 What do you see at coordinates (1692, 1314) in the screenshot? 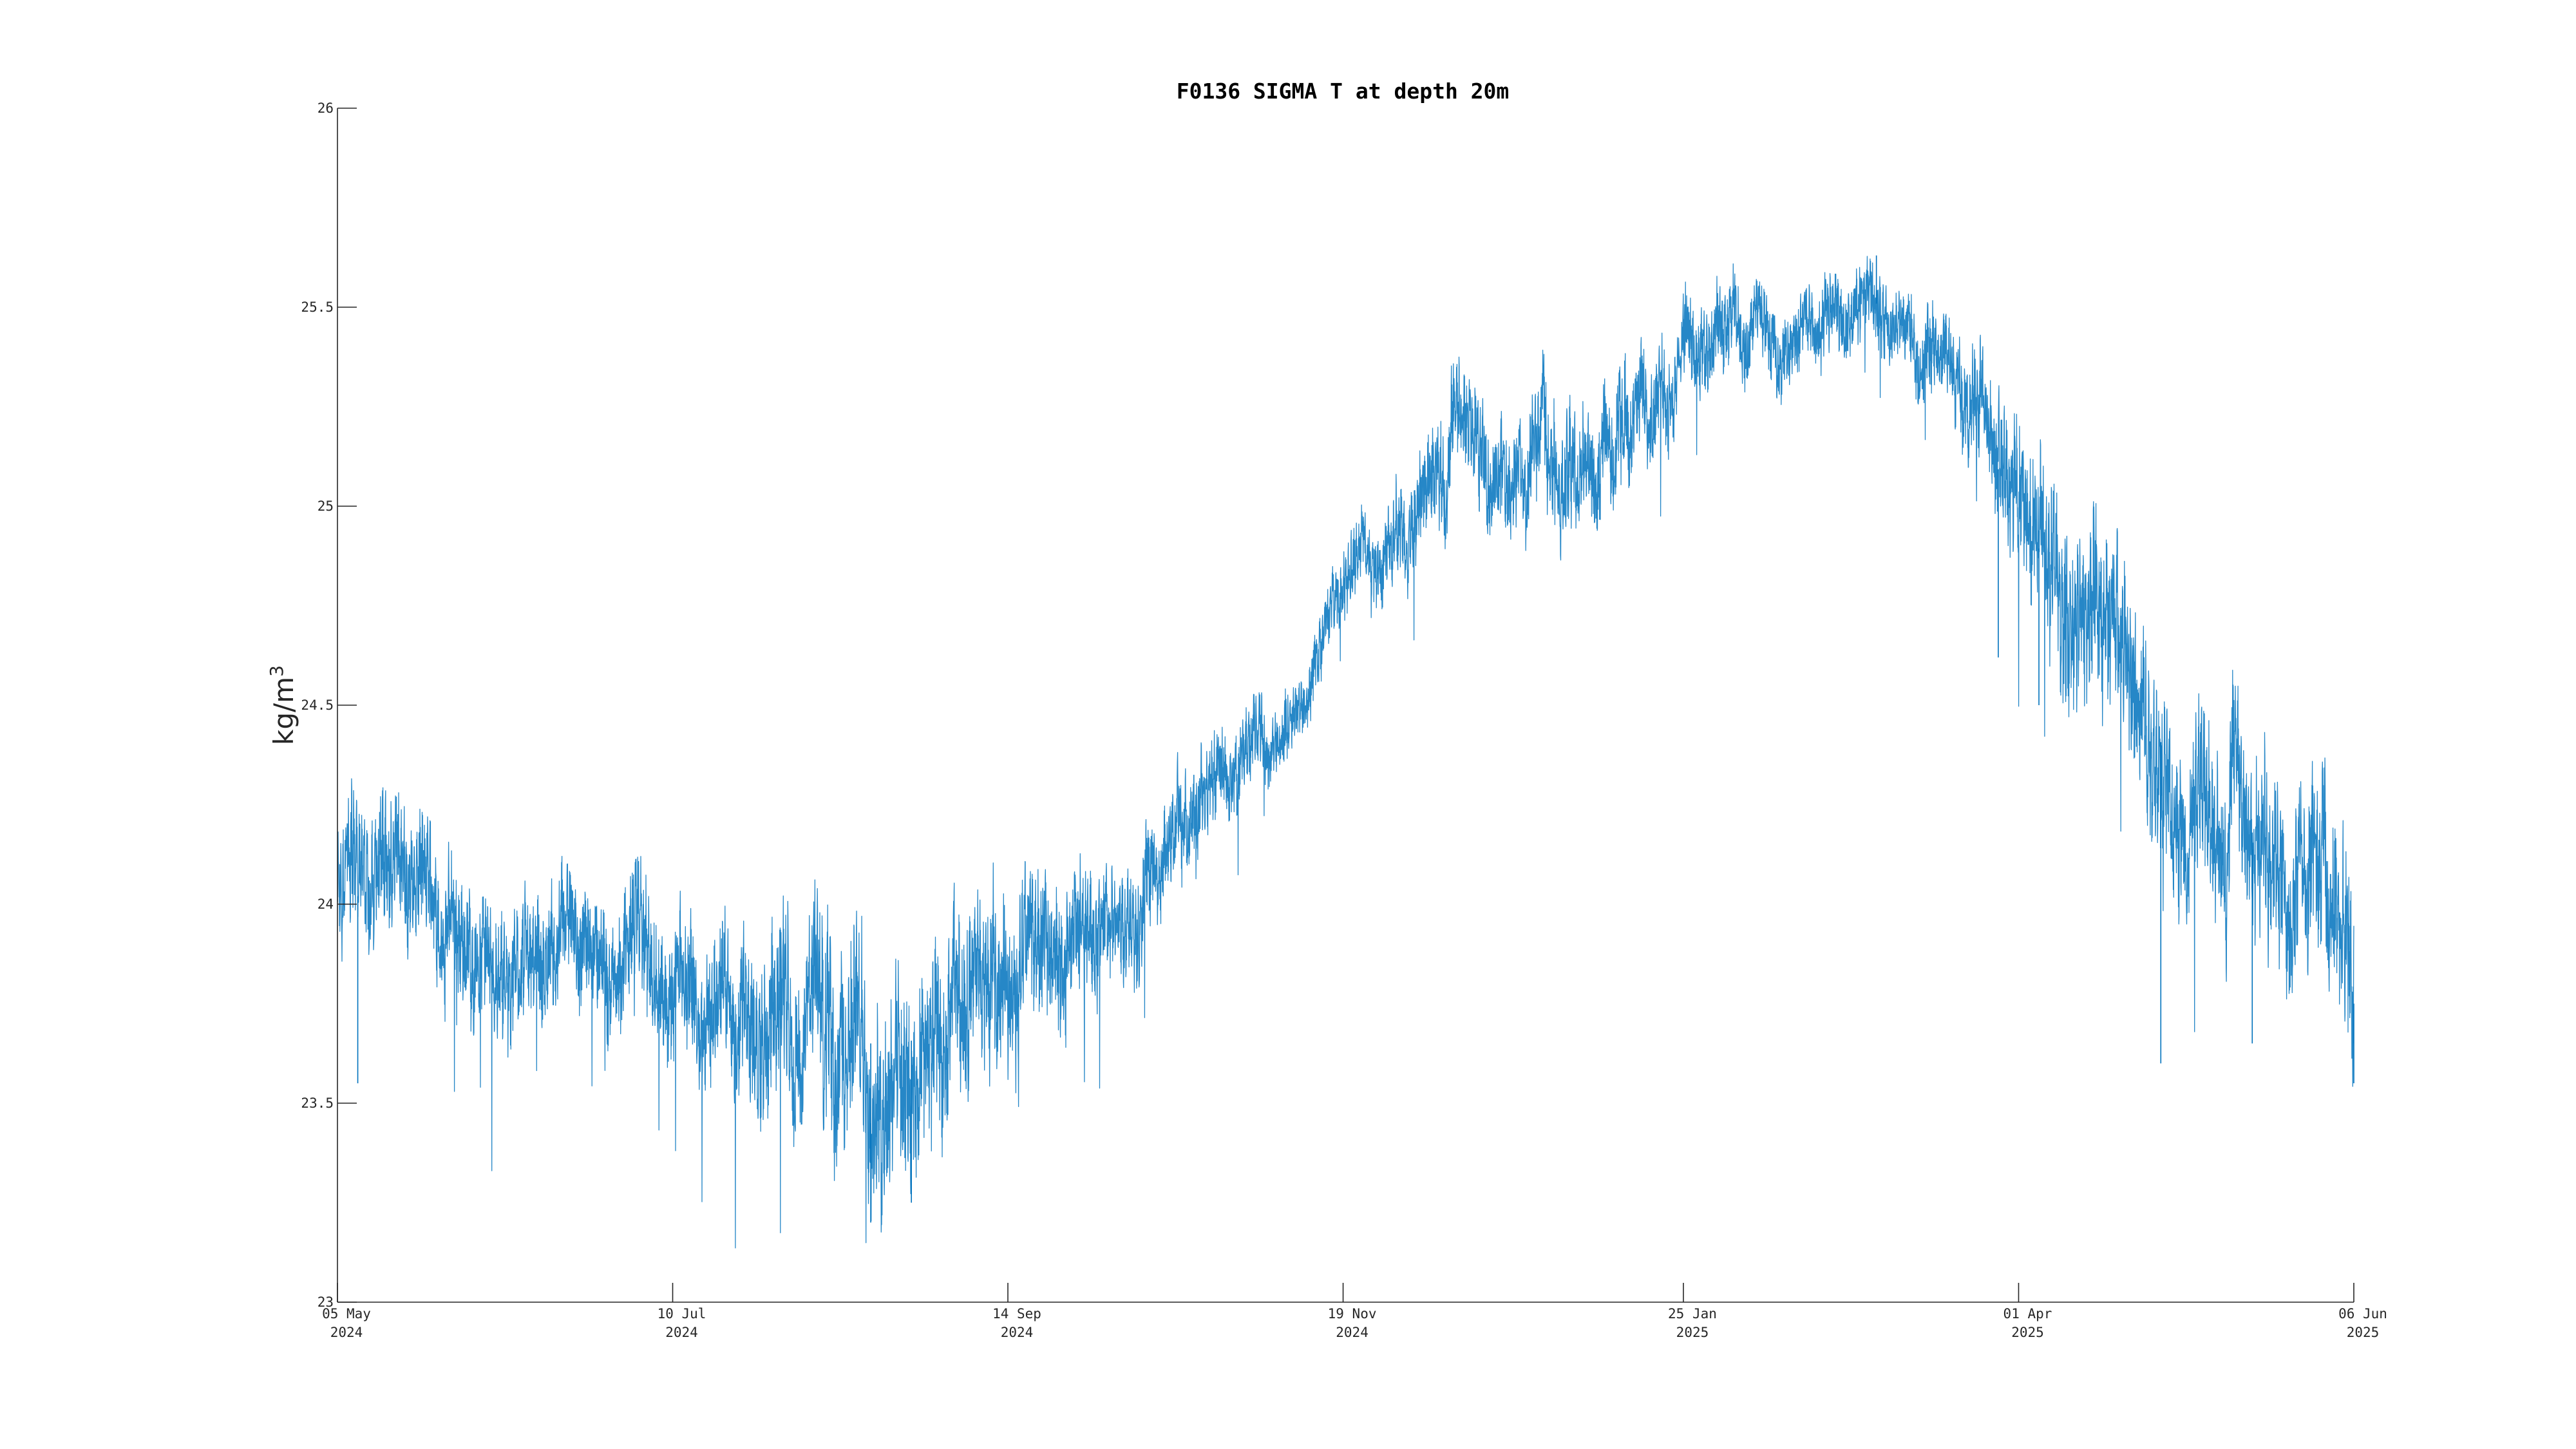
I see `x-tick-label: 25 Jan` at bounding box center [1692, 1314].